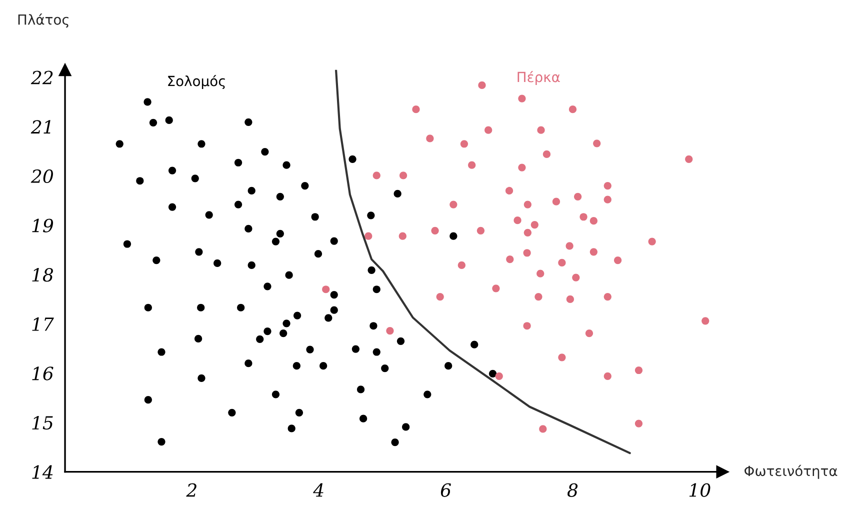 The image size is (850, 514). What do you see at coordinates (42, 423) in the screenshot?
I see `y-tick-label: 15` at bounding box center [42, 423].